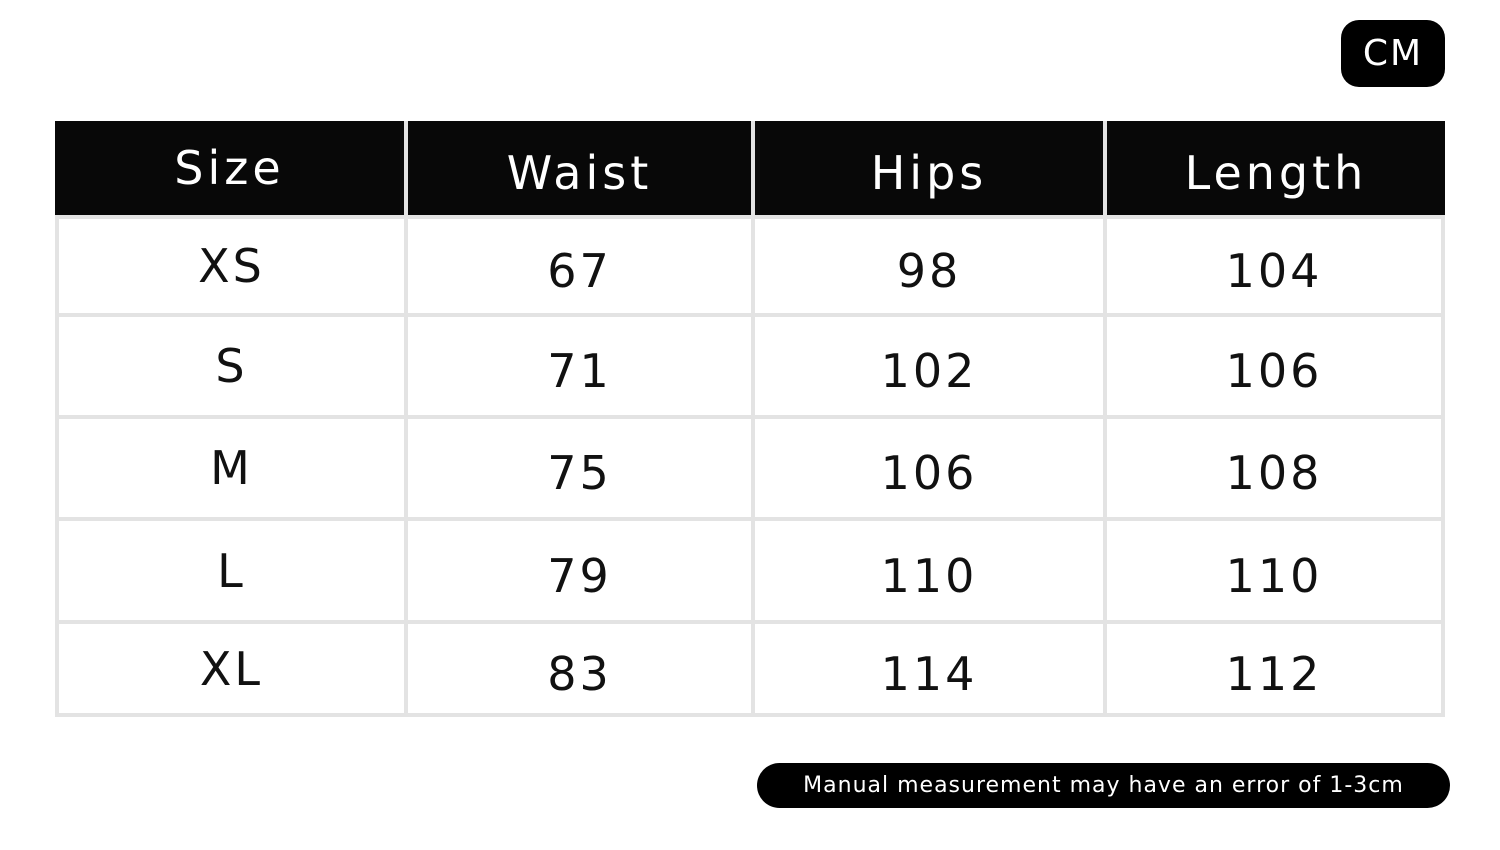  What do you see at coordinates (231, 266) in the screenshot?
I see `row-size-cell: XS` at bounding box center [231, 266].